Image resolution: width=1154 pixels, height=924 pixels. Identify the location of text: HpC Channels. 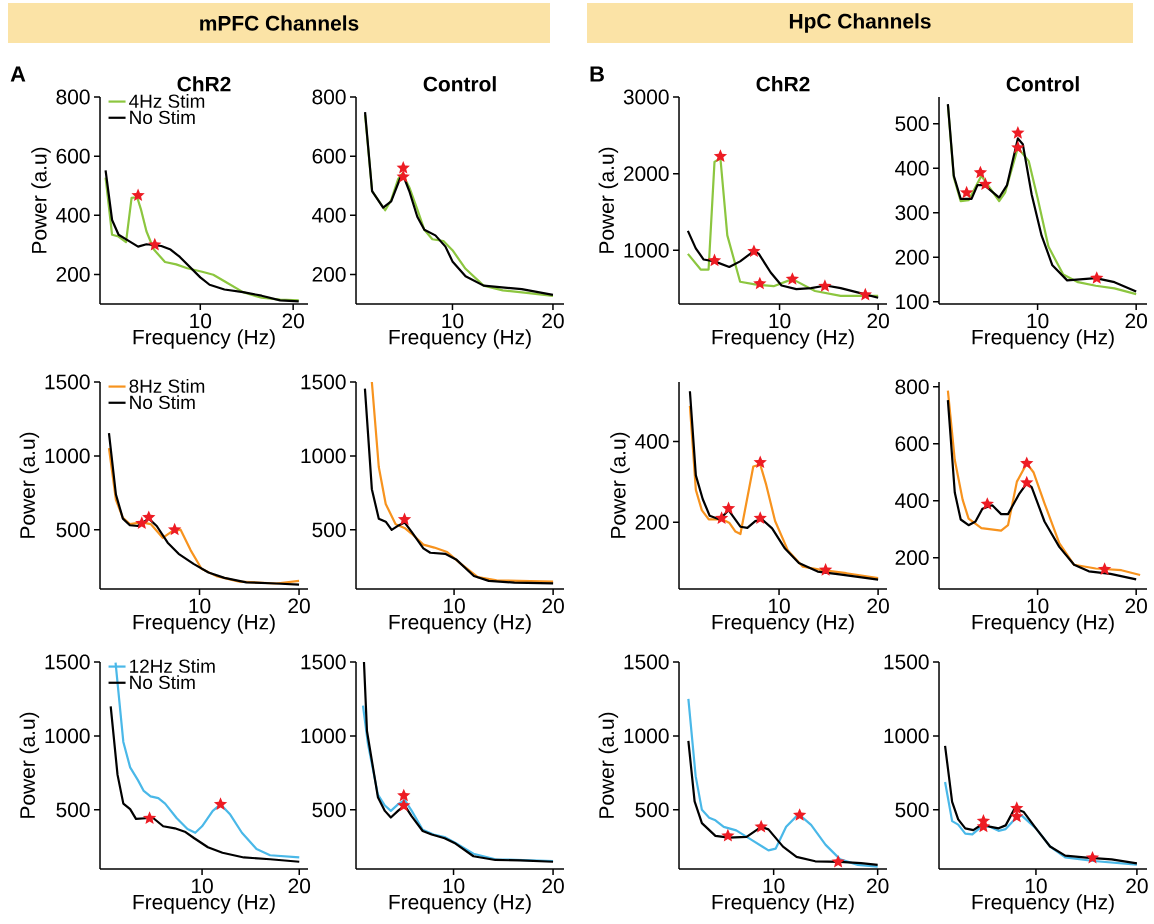
(860, 23).